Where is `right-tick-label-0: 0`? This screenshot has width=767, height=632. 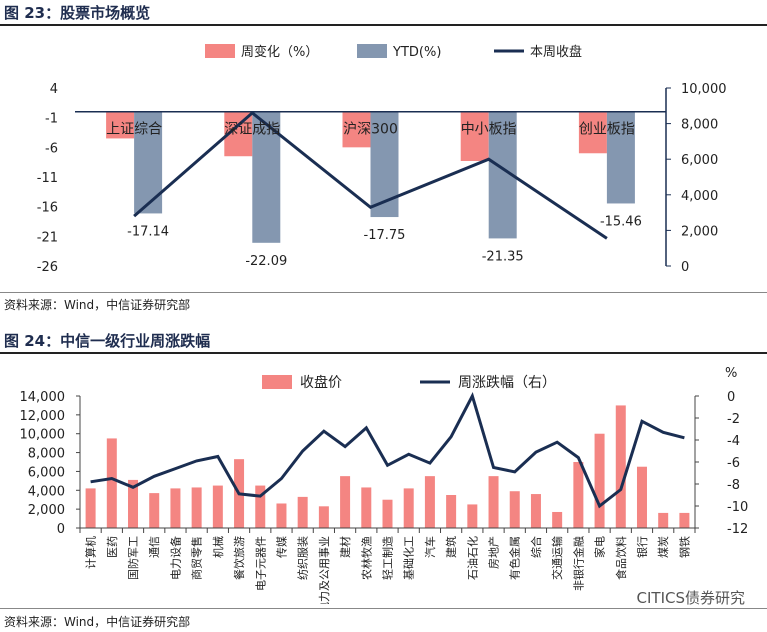
right-tick-label-0: 0 is located at coordinates (731, 397).